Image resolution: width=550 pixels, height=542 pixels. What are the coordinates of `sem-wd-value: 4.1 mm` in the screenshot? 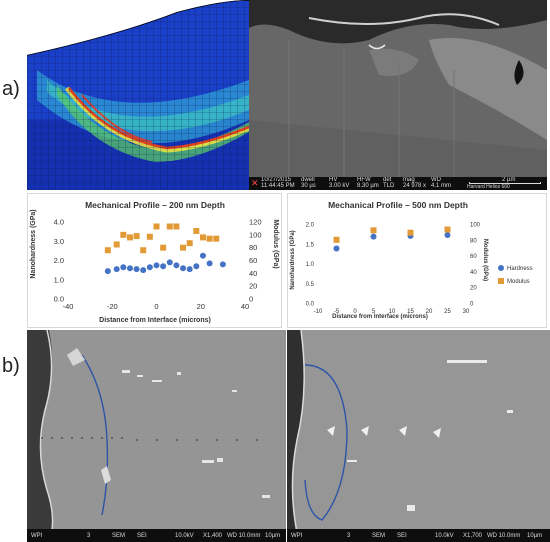 It's located at (441, 186).